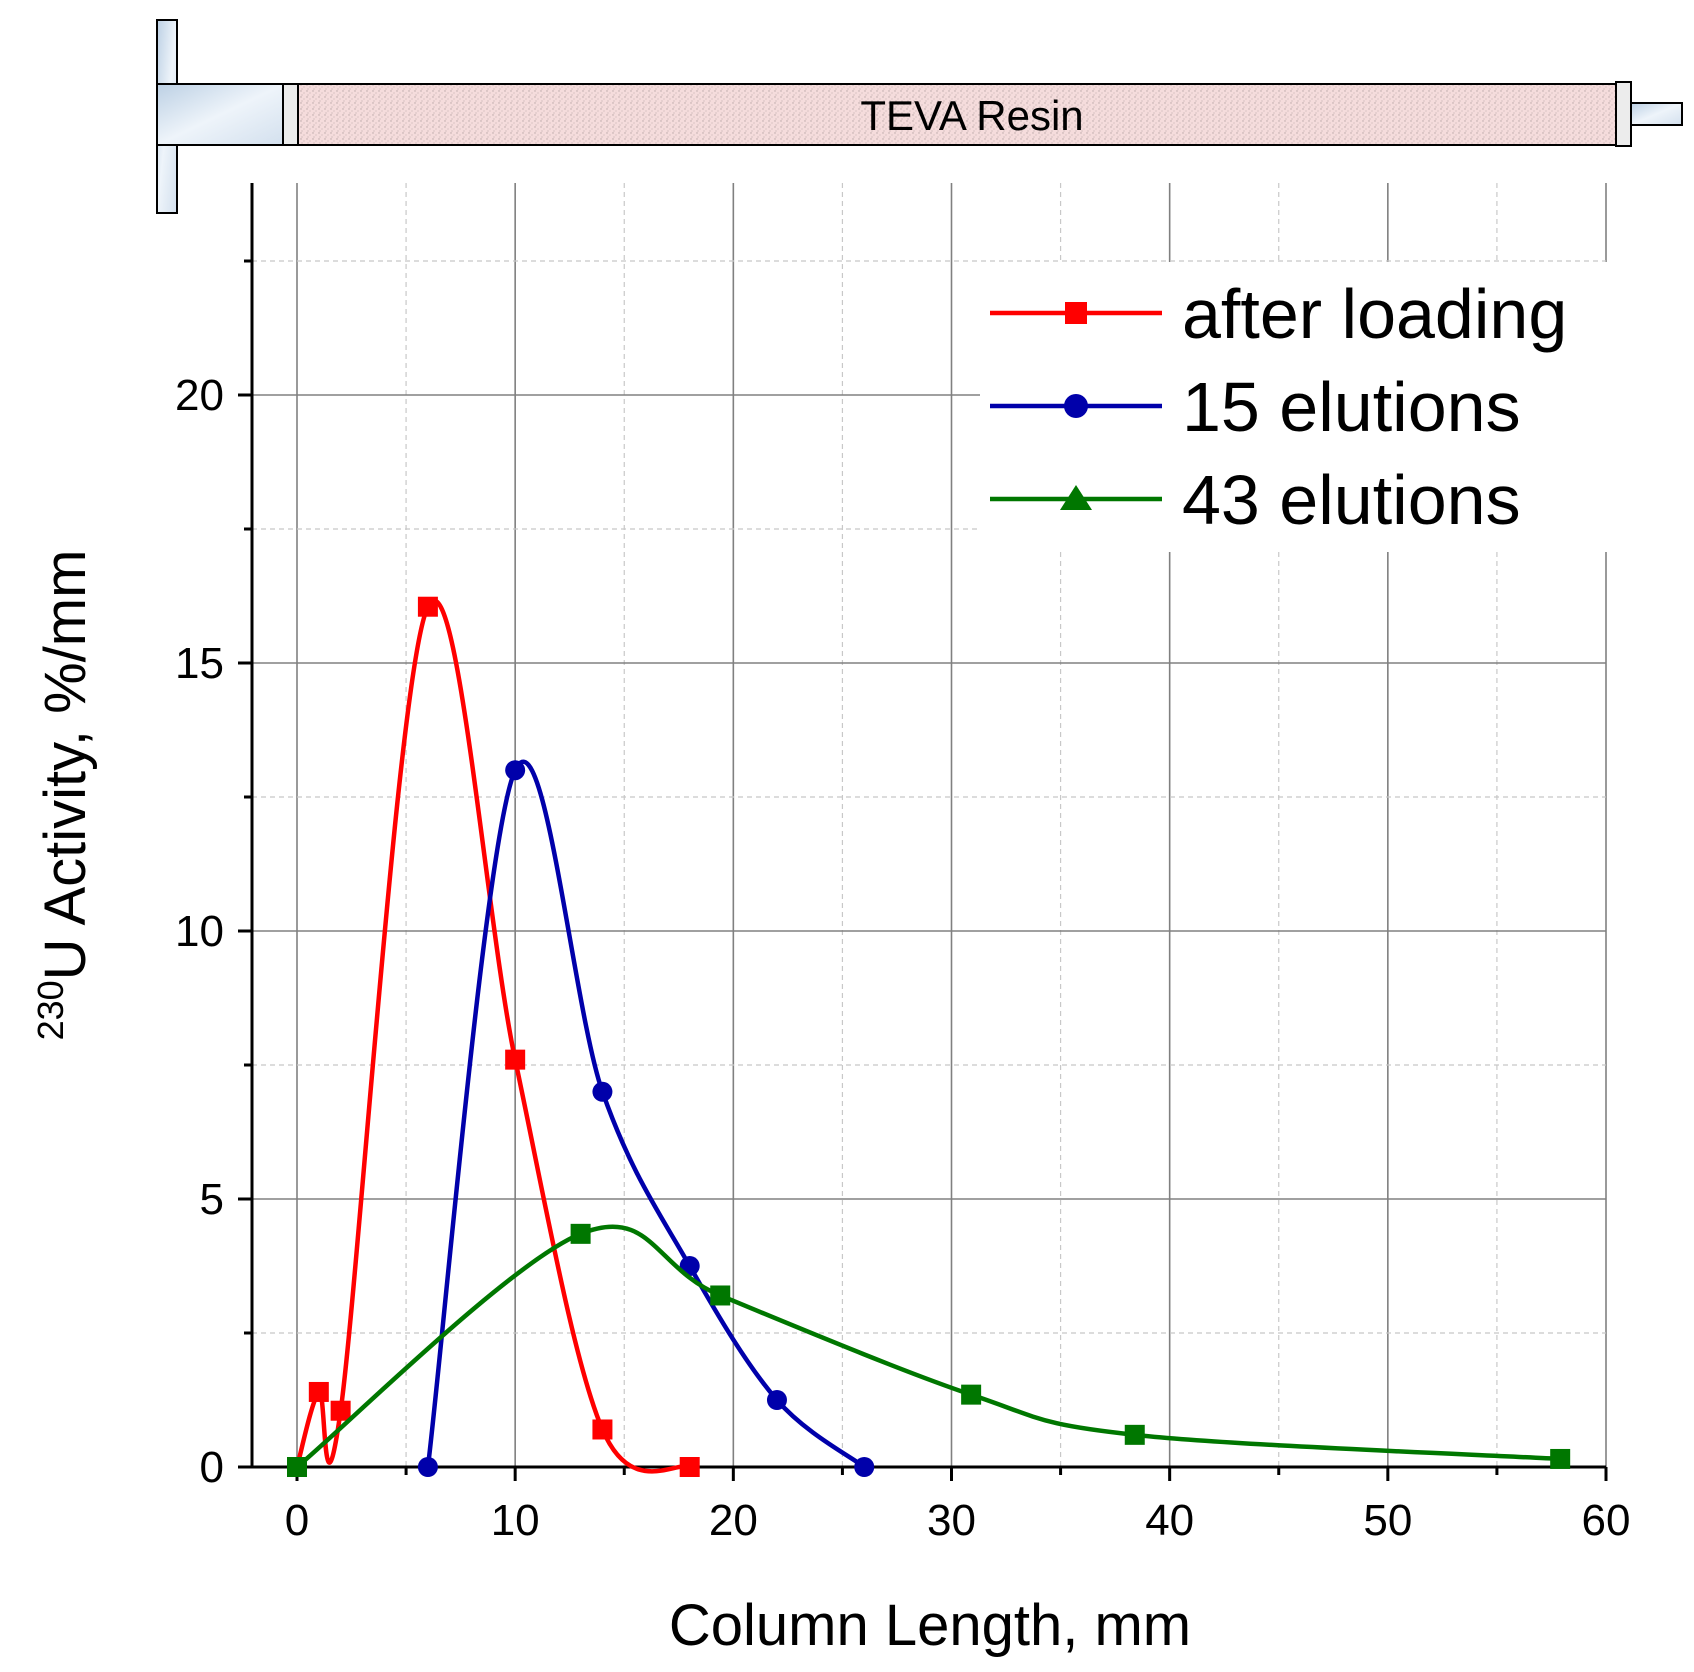  I want to click on legend-marker-43-elutions, so click(1076, 497).